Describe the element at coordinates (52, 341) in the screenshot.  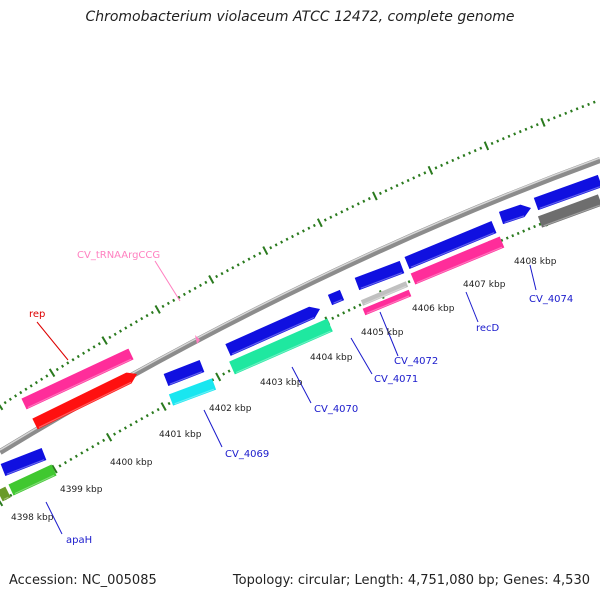
I see `leader-rep` at that location.